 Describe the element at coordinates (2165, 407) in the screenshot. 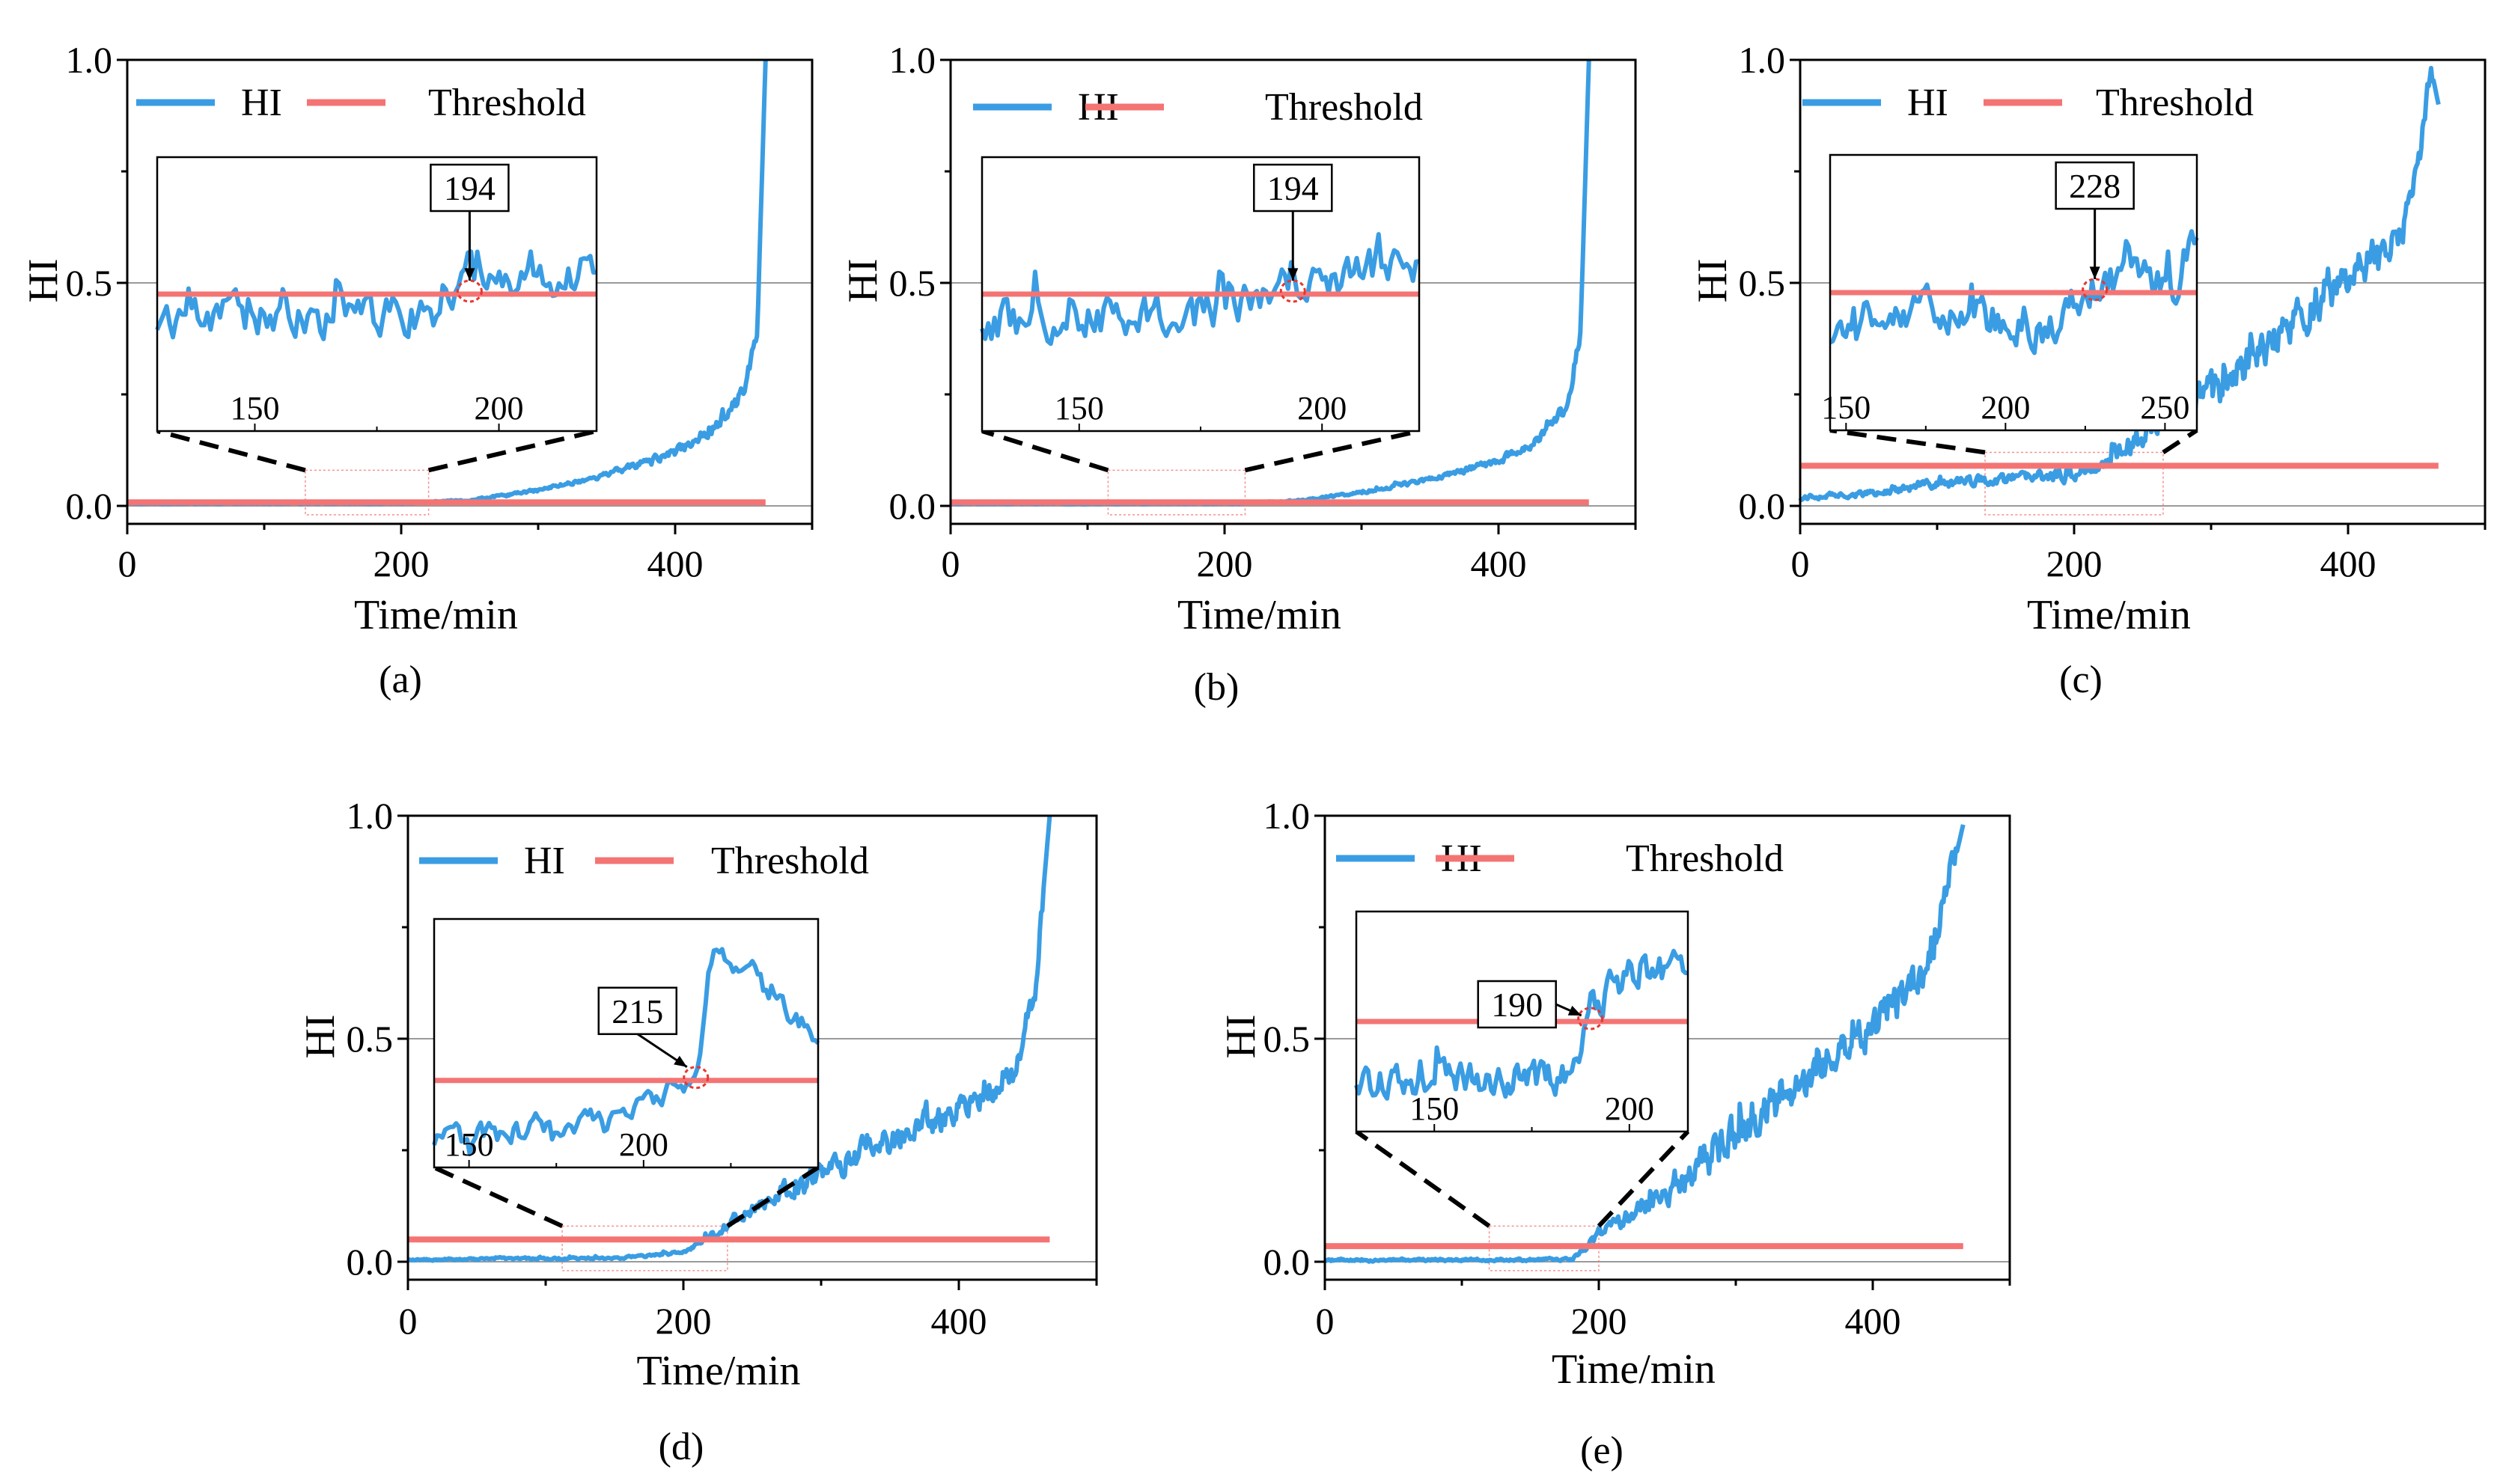

I see `inset-tick-label: 250` at that location.